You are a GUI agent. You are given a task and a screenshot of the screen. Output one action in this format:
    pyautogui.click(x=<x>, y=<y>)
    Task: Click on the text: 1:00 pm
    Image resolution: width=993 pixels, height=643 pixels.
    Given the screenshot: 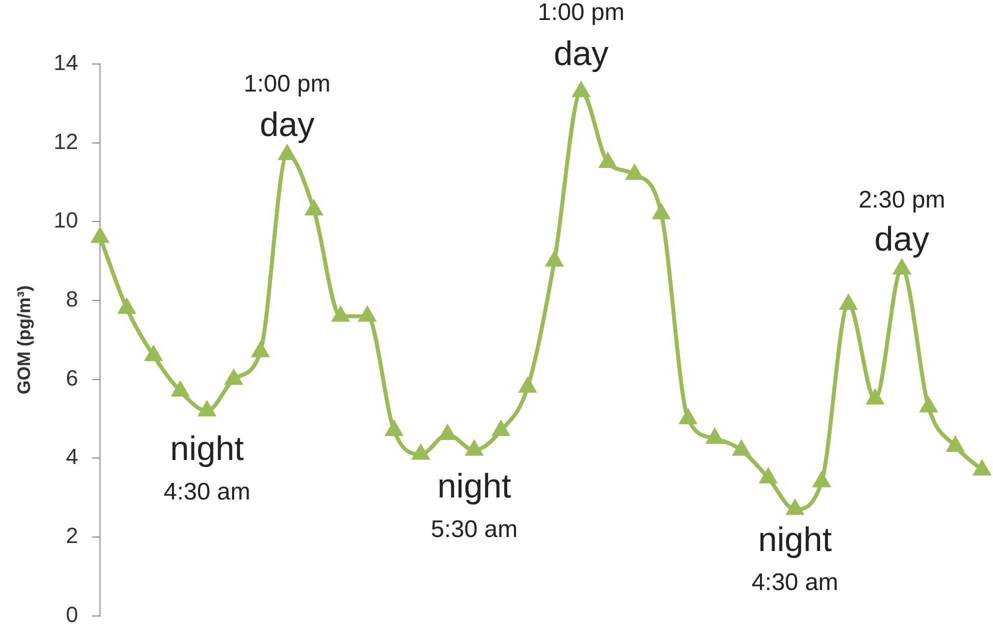 What is the action you would take?
    pyautogui.click(x=581, y=13)
    